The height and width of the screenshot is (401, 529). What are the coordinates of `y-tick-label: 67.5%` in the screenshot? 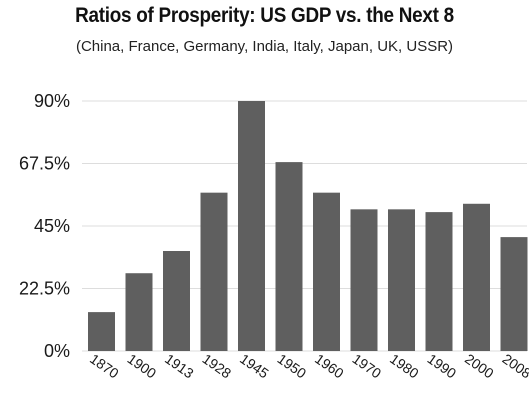 It's located at (44, 164).